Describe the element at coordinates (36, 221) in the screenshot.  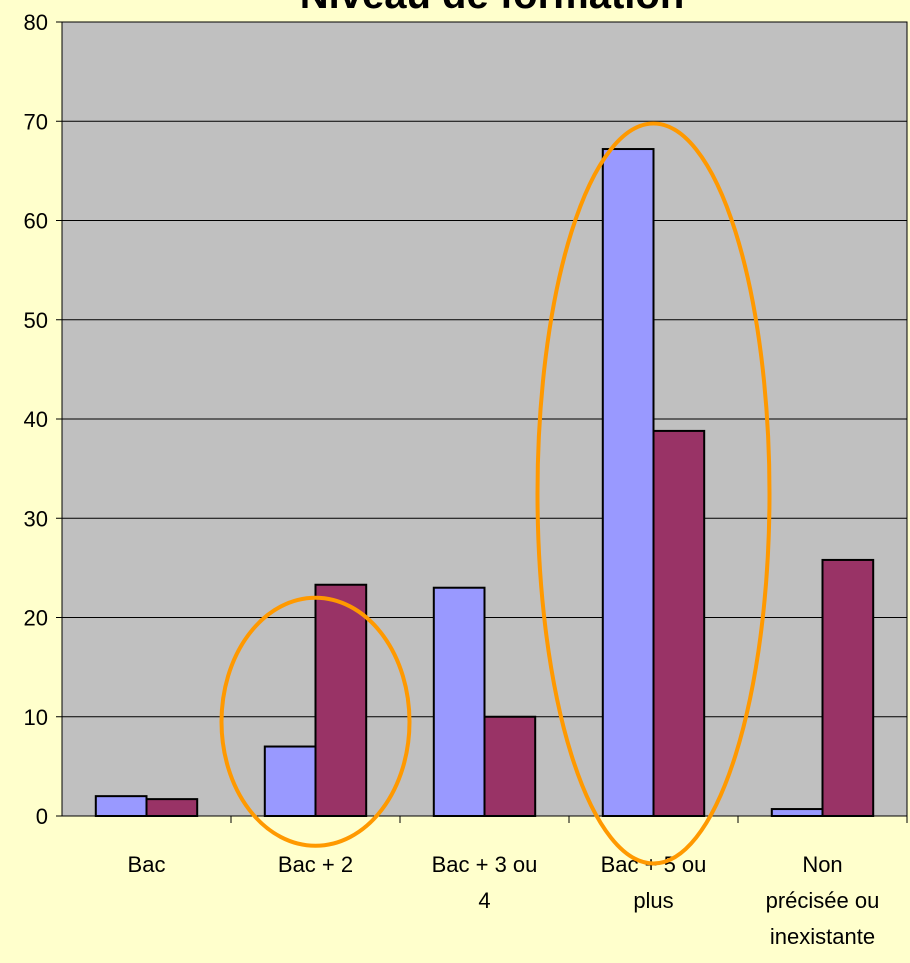
I see `y-tick-label: 60` at that location.